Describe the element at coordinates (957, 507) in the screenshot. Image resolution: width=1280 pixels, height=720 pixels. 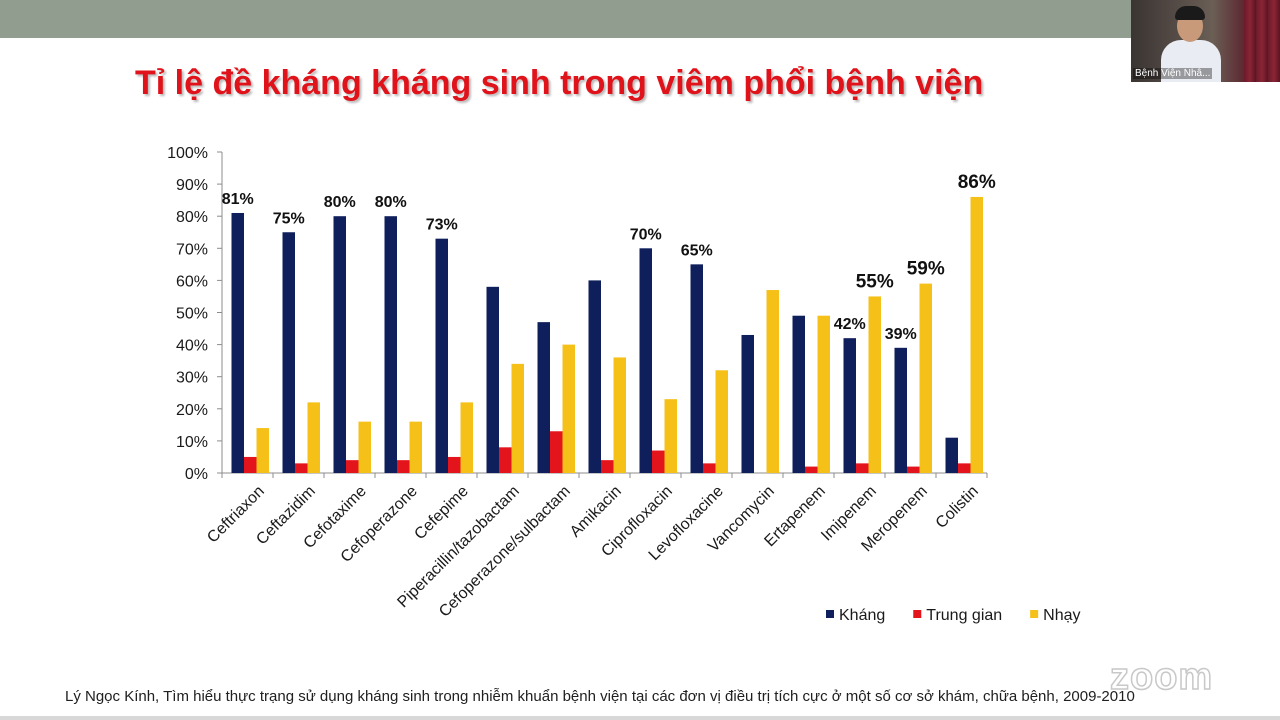
I see `x-category-label: Colistin` at that location.